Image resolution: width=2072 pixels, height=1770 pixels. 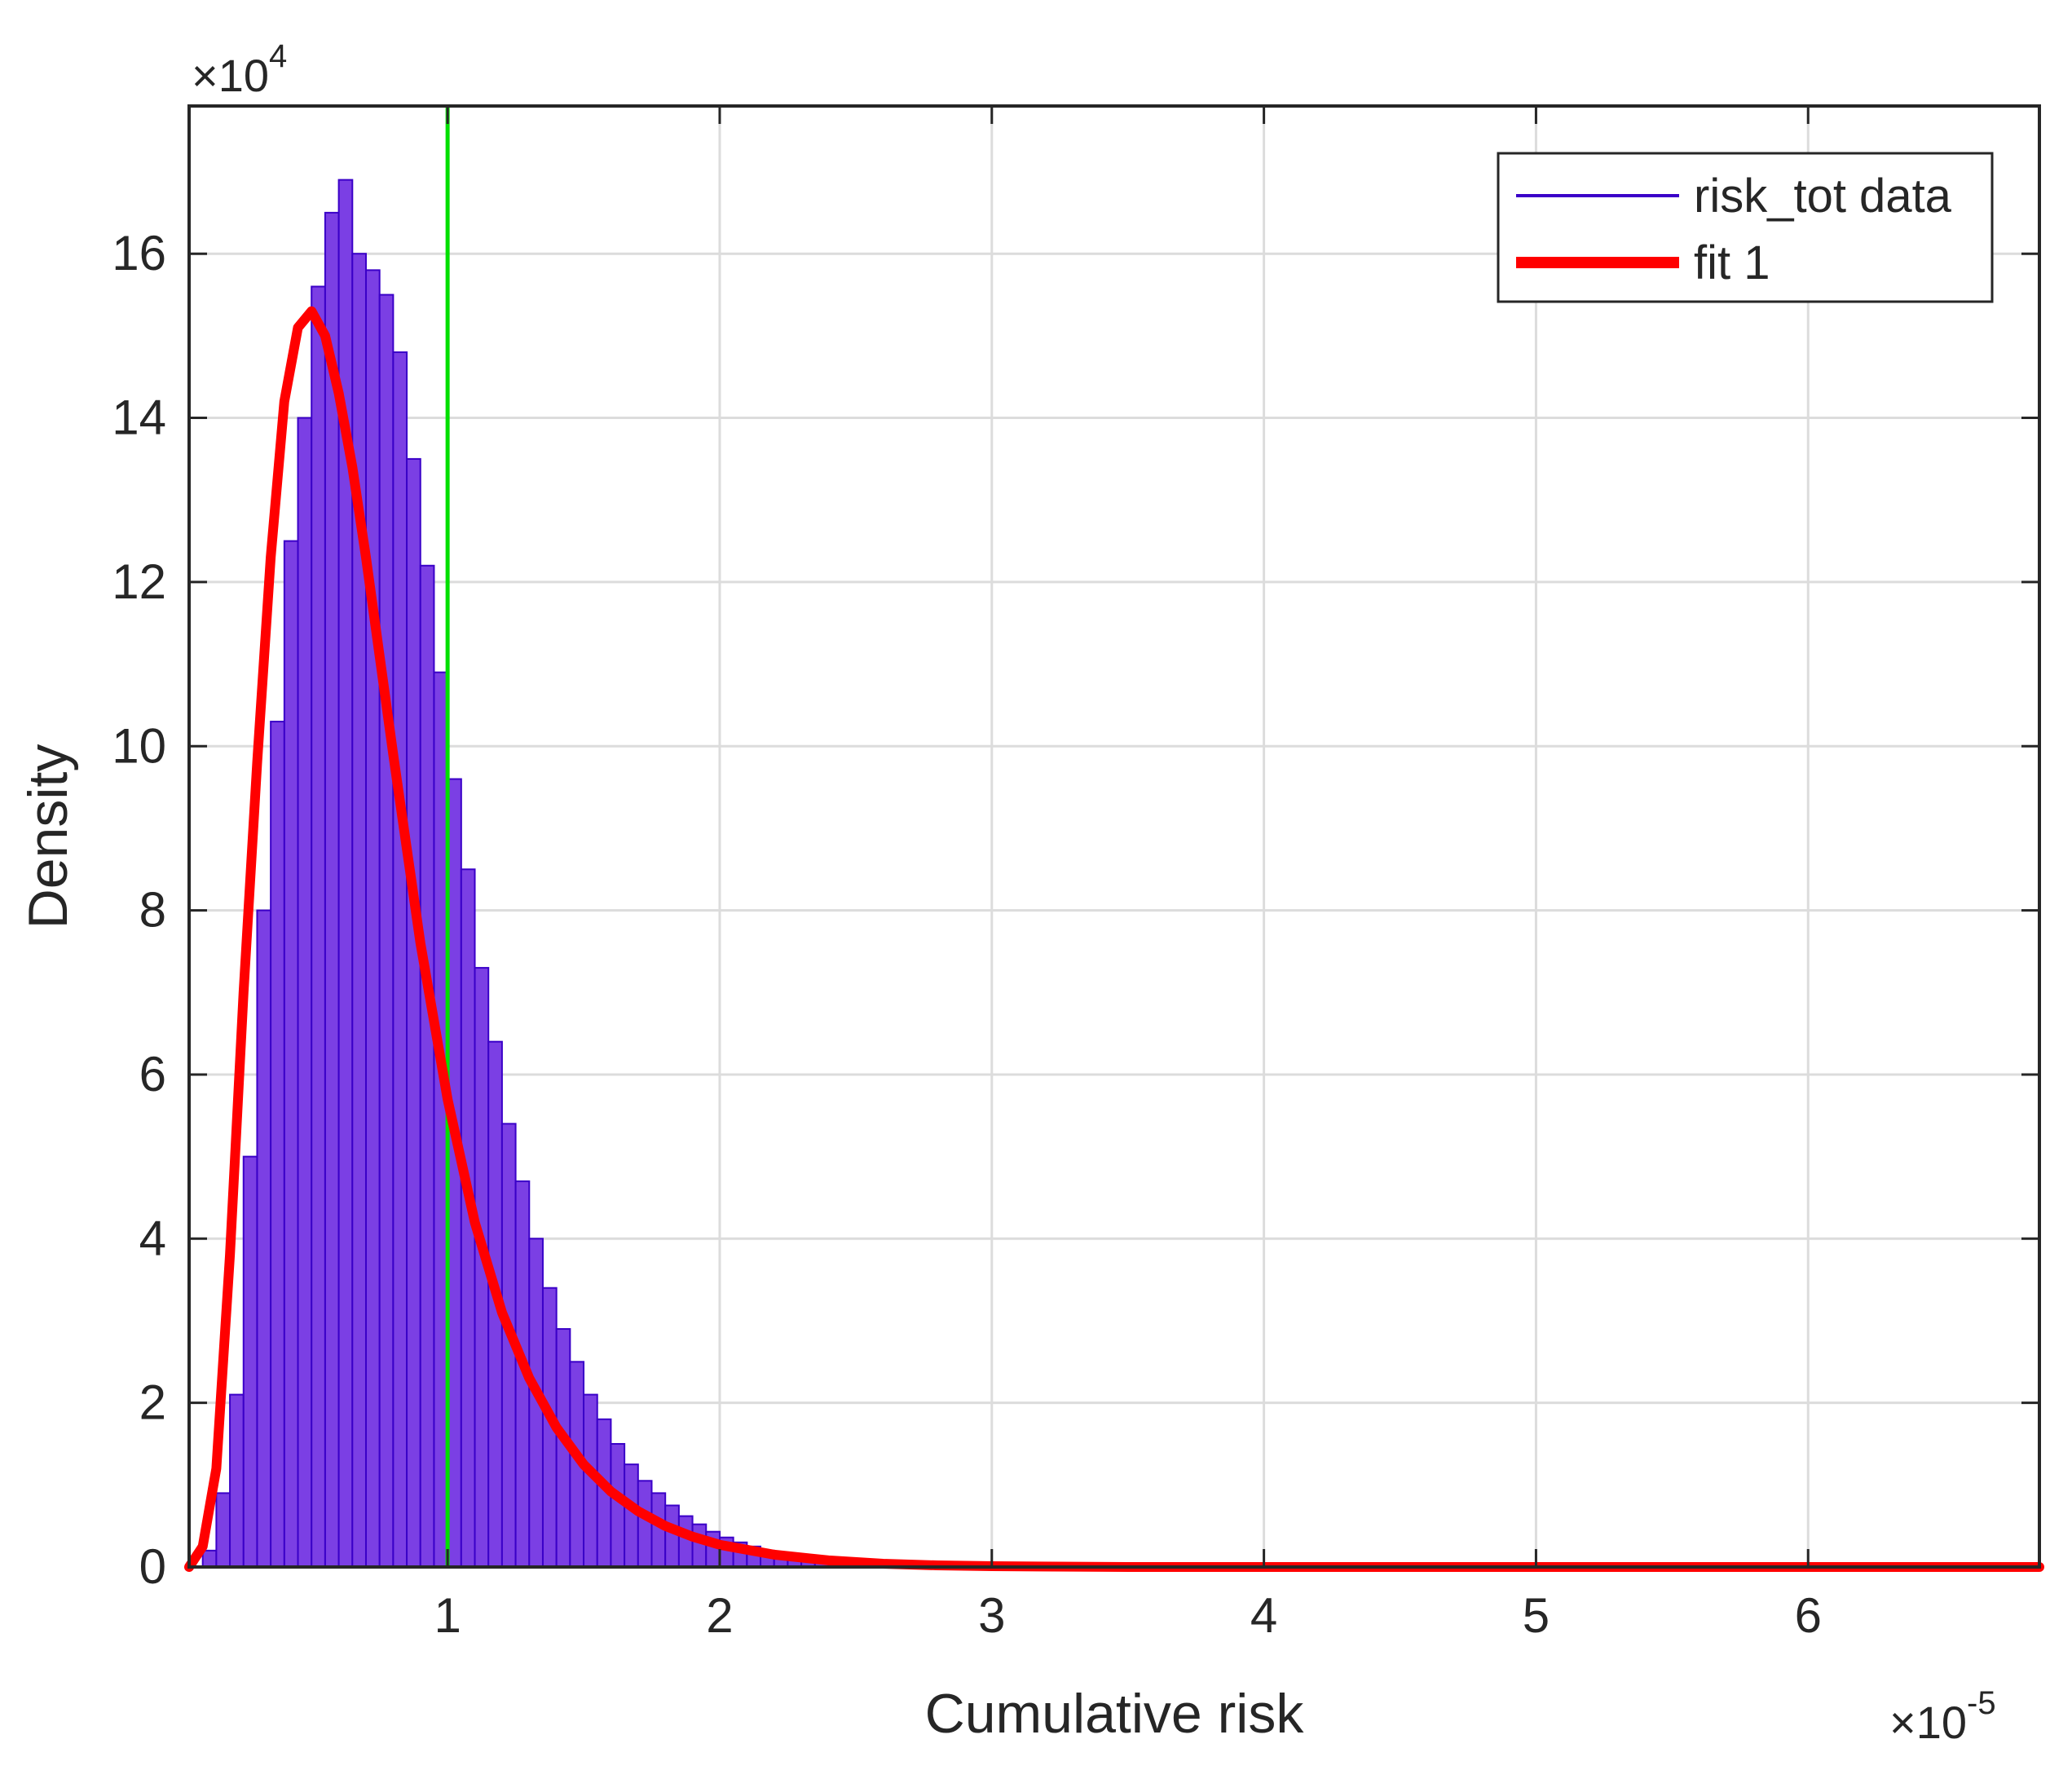 I want to click on x-tick-label-0: 1, so click(x=447, y=1615).